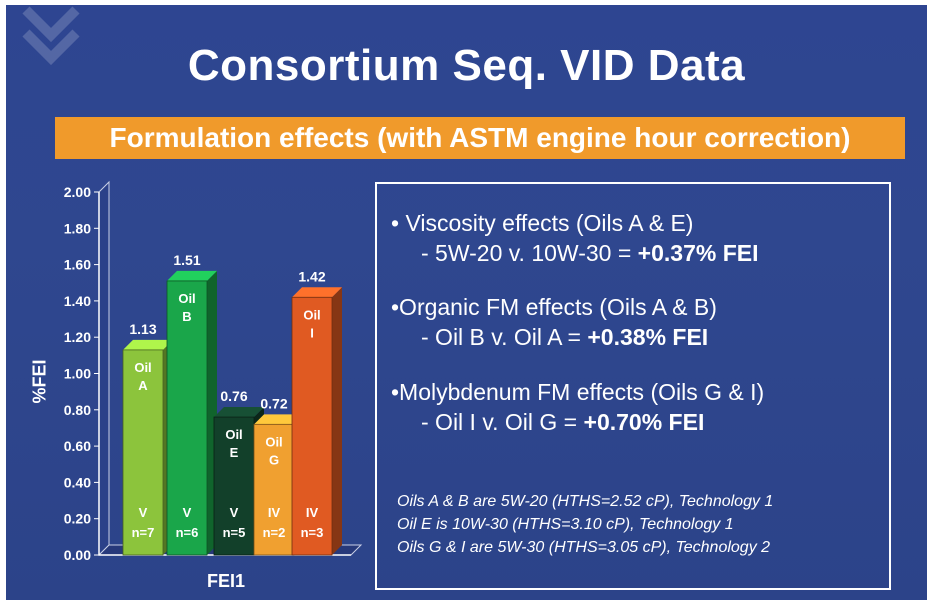  What do you see at coordinates (142, 329) in the screenshot?
I see `bar-value-label: 1.13` at bounding box center [142, 329].